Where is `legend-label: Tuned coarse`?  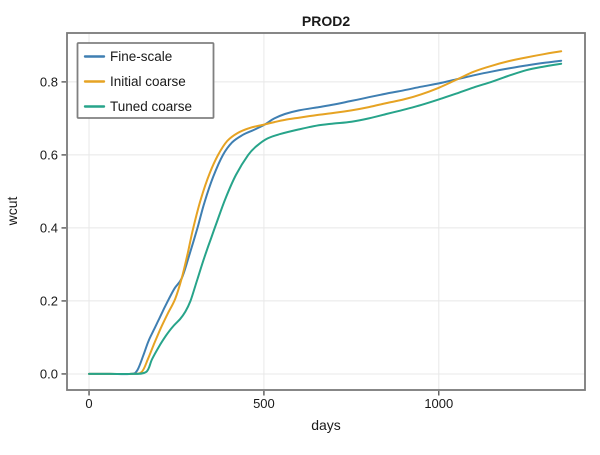
legend-label: Tuned coarse is located at coordinates (151, 106).